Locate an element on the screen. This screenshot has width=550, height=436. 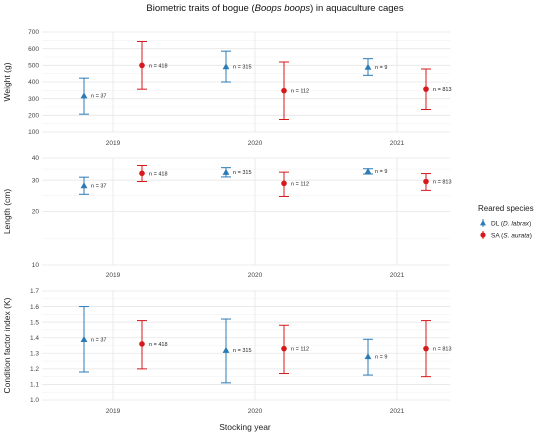
legend-triangle-marker is located at coordinates (483, 223).